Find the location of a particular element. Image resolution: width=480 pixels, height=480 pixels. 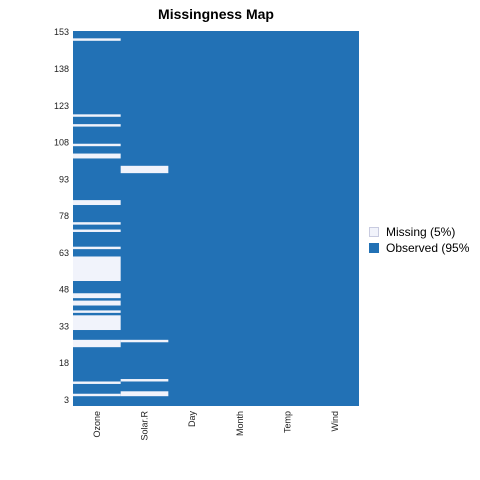

legend-item-missing: Missing (5%) is located at coordinates (419, 232).